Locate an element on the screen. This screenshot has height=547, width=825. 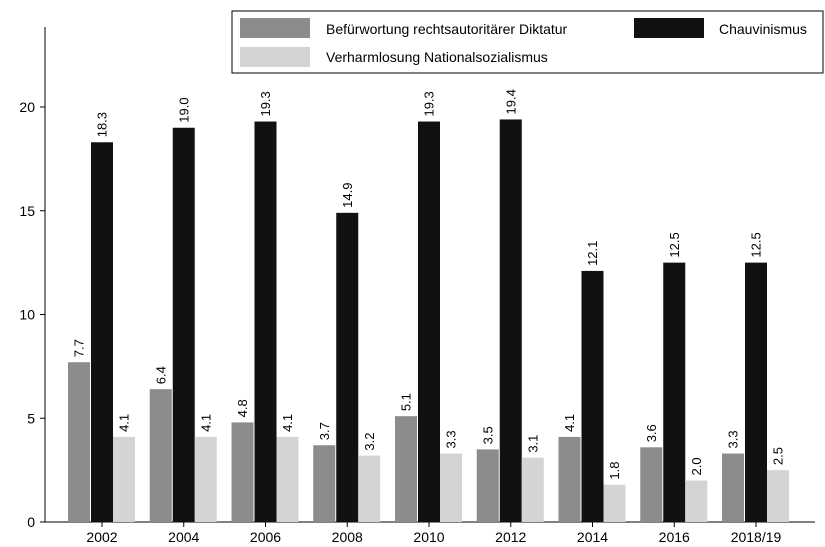
y-tick-label: 10 is located at coordinates (27, 315).